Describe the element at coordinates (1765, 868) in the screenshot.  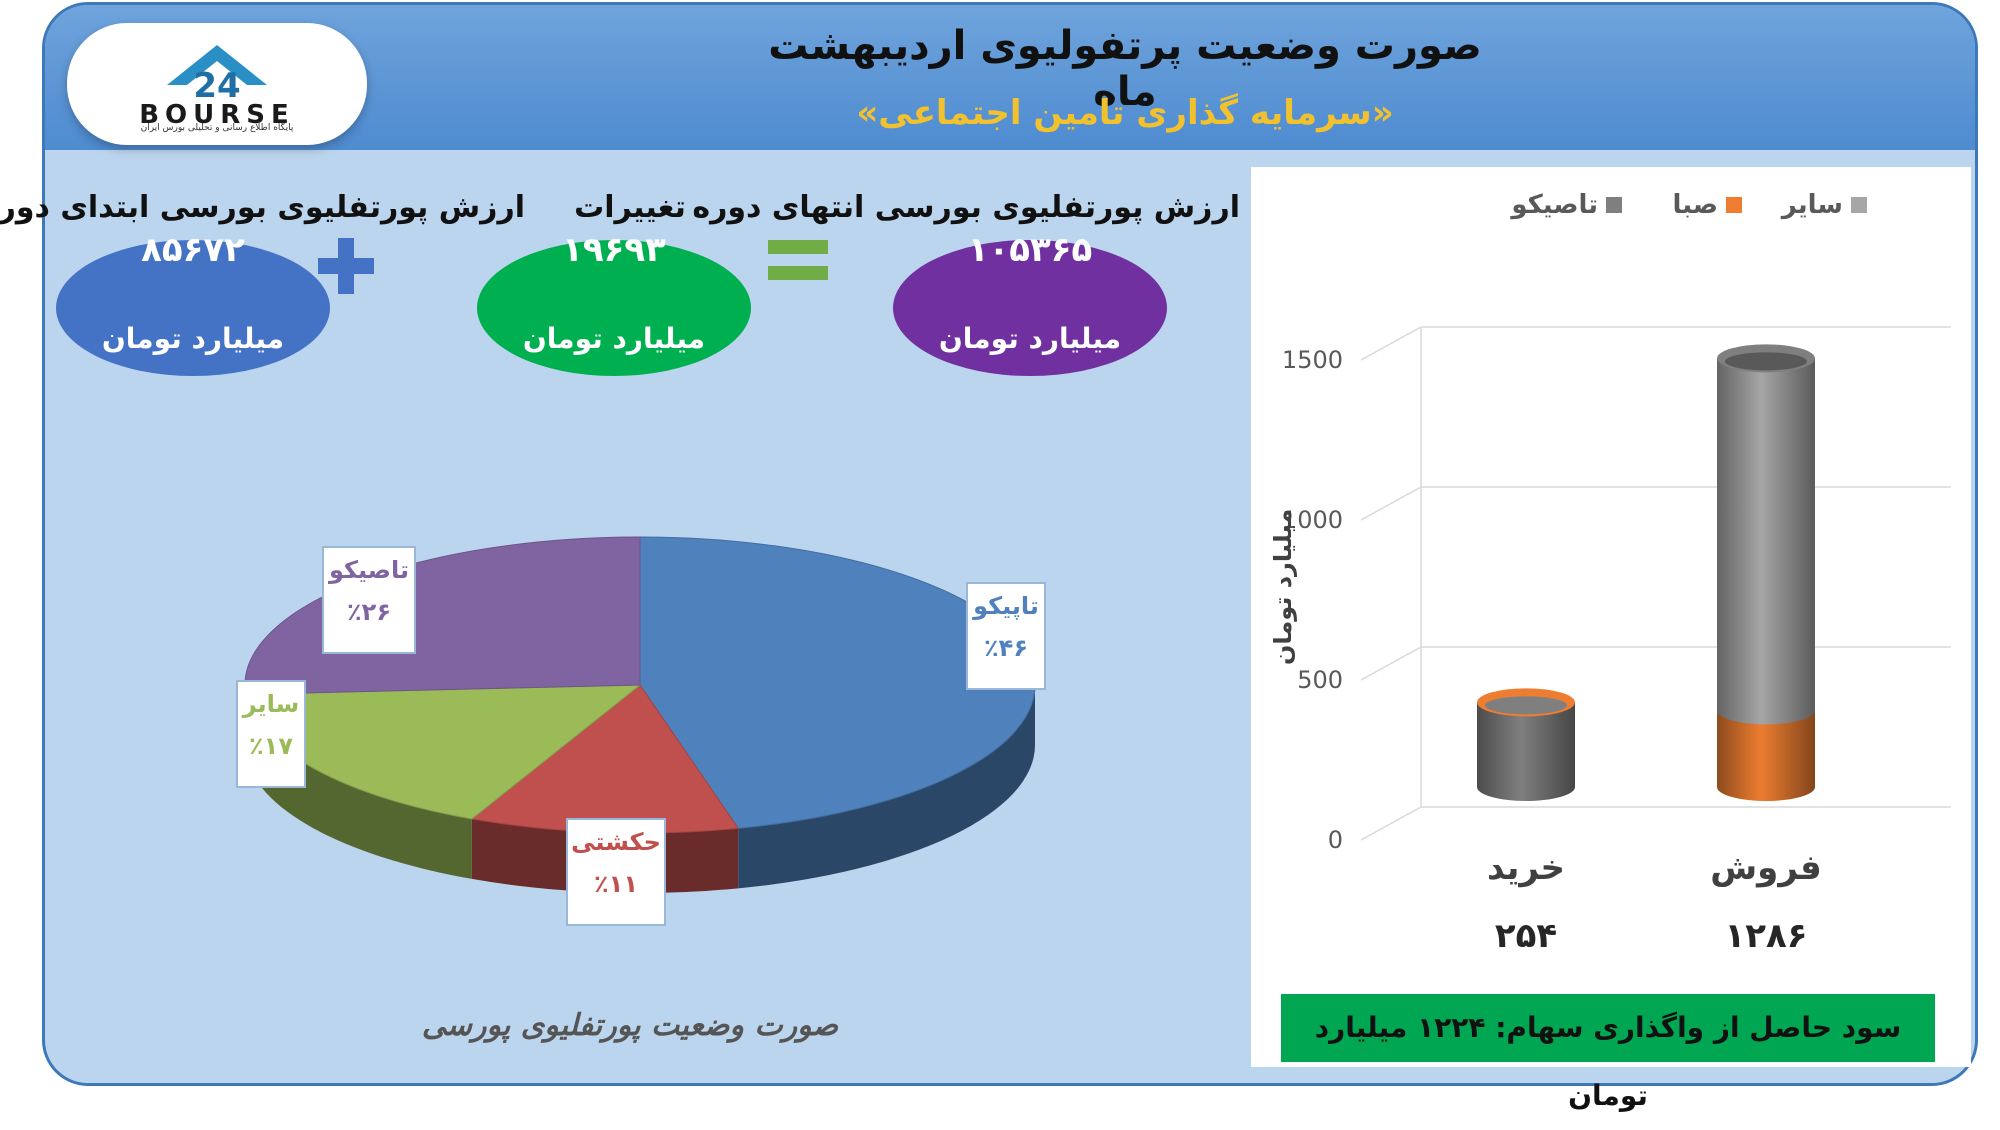
I see `category-label-1: فروش` at that location.